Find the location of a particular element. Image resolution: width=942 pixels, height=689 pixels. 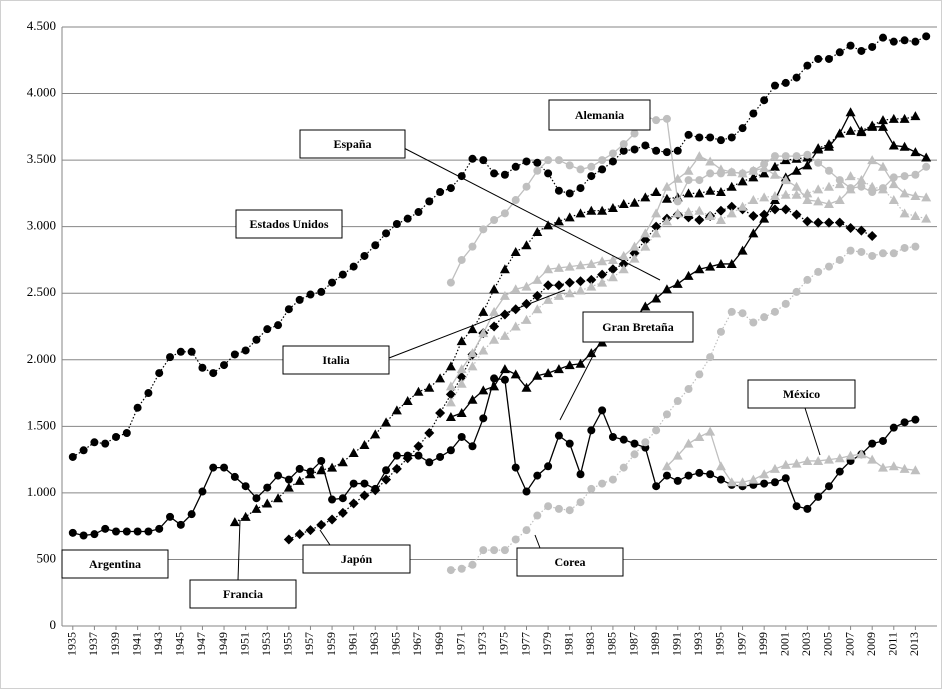

x-tick-label: 1963 is located at coordinates (374, 644).